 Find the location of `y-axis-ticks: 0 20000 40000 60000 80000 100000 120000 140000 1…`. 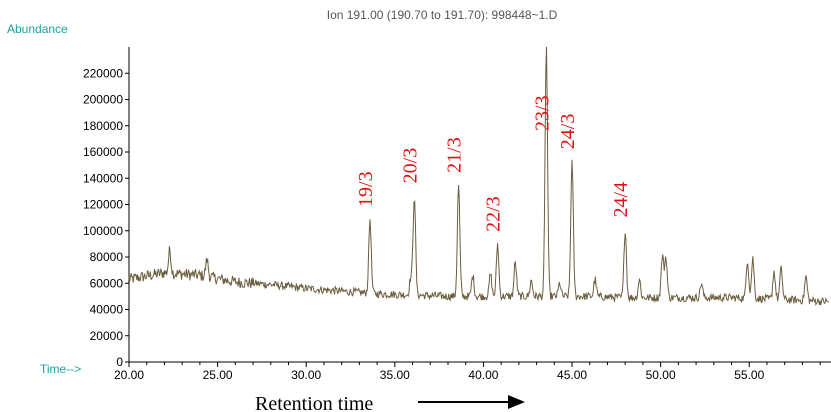

y-axis-ticks: 0 20000 40000 60000 80000 100000 120000 140000 1… is located at coordinates (106, 217).